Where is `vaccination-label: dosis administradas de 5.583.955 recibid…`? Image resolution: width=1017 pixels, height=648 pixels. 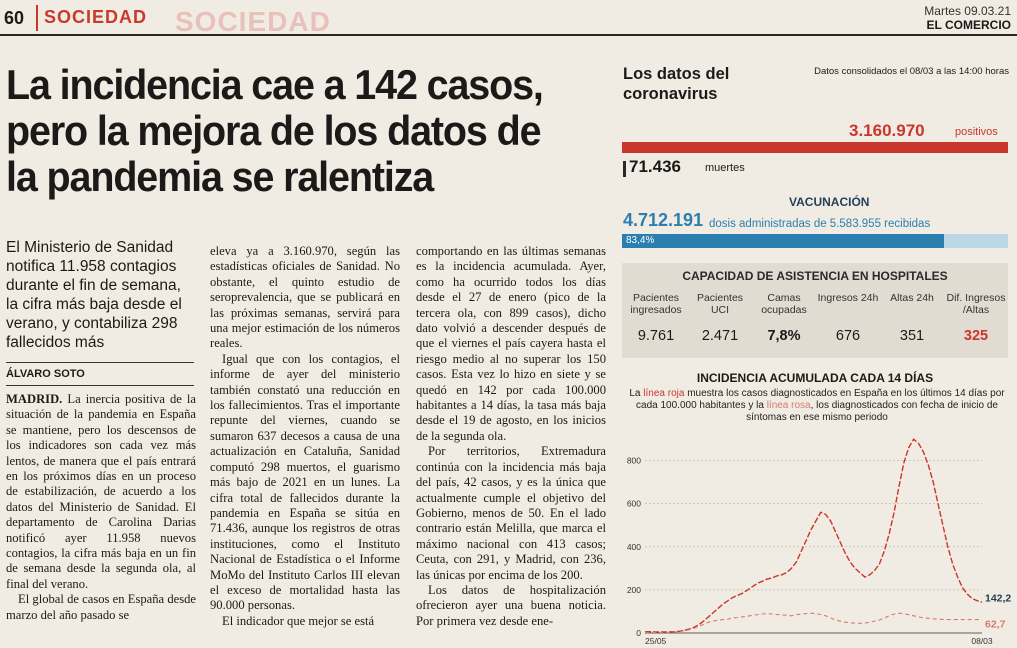
vaccination-label: dosis administradas de 5.583.955 recibid… is located at coordinates (820, 224).